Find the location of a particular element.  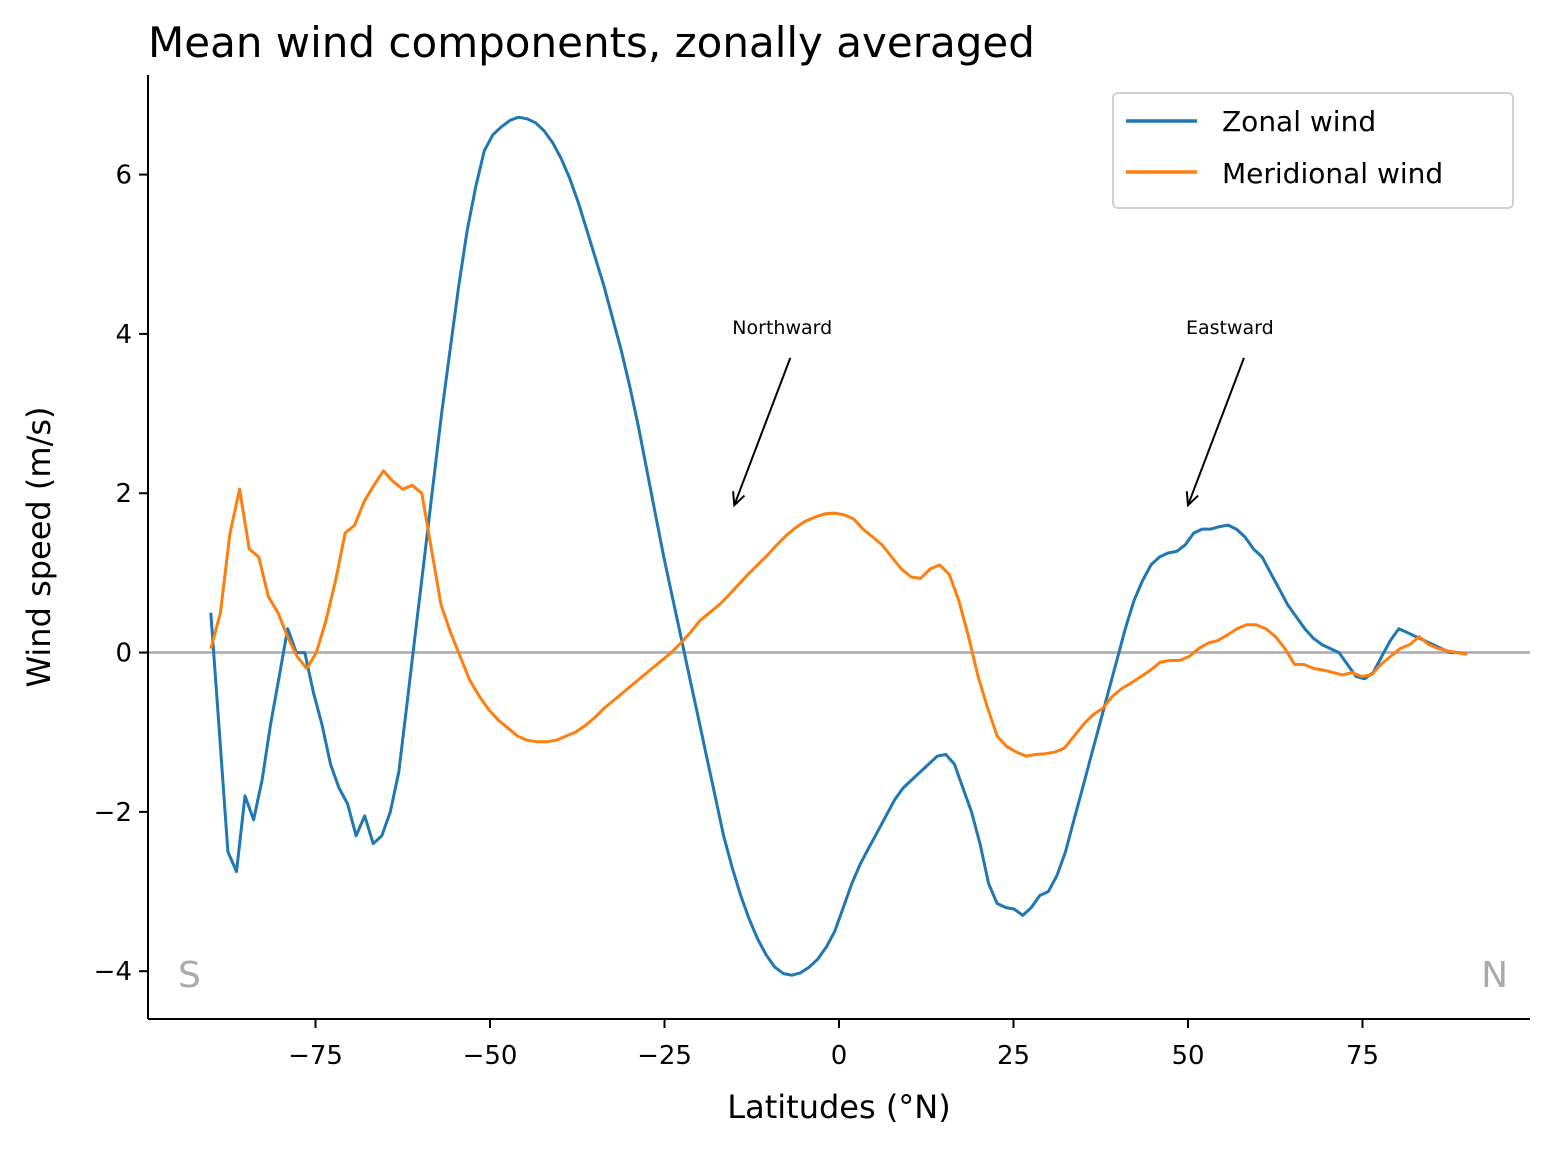

x-tick-label: 75 is located at coordinates (1362, 1056).